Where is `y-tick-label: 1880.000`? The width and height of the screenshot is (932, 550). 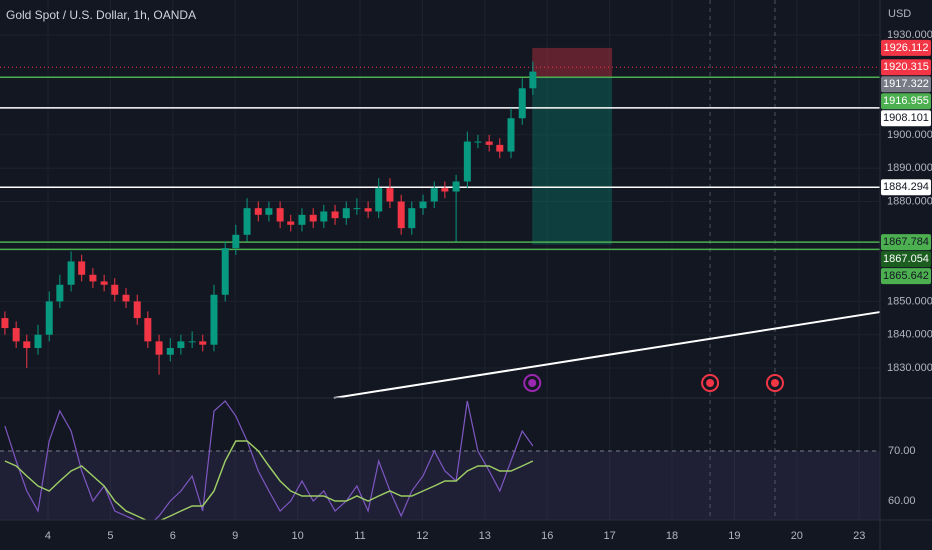 y-tick-label: 1880.000 is located at coordinates (909, 201).